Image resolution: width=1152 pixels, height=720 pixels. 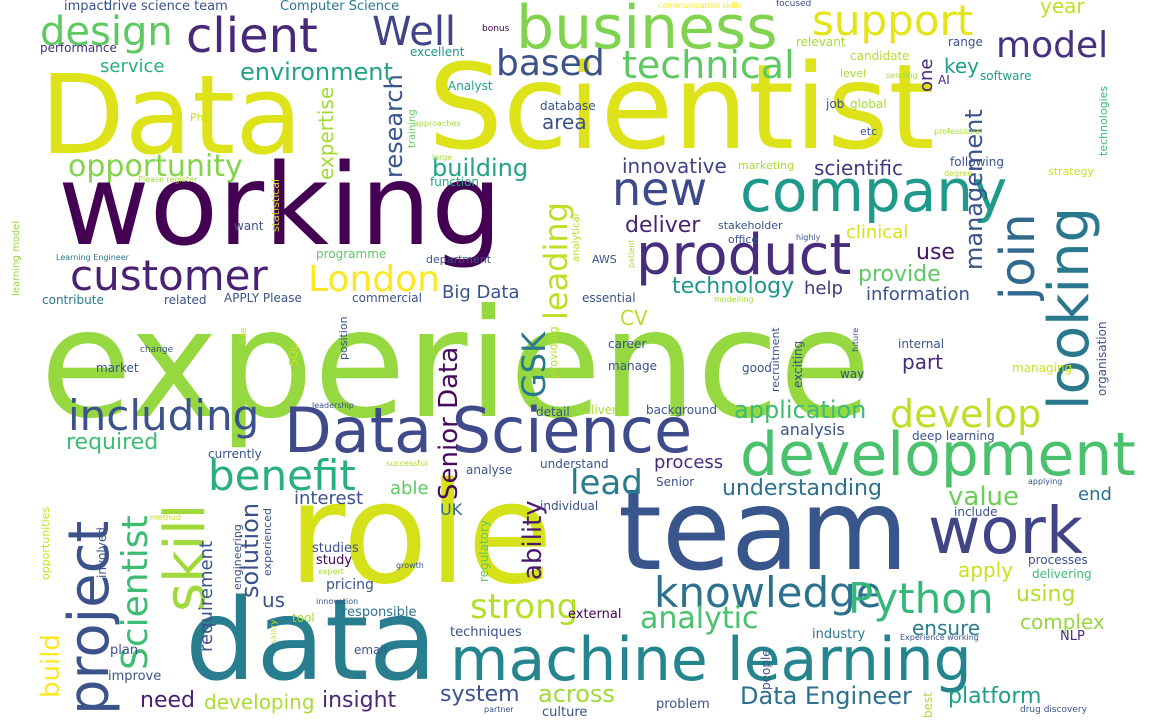 I want to click on word-need: need, so click(x=167, y=700).